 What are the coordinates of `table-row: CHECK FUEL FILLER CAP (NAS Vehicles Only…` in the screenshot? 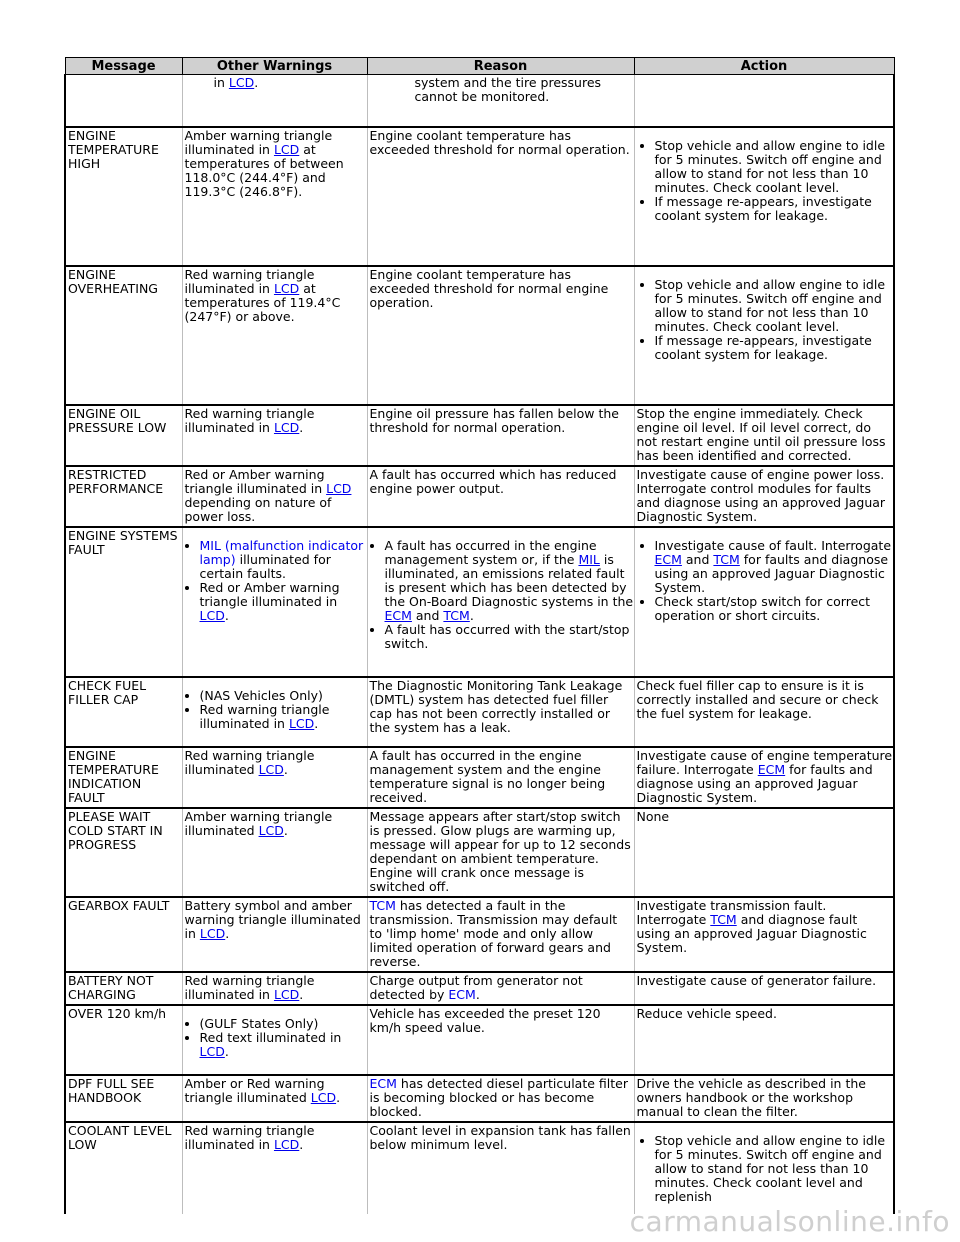 It's located at (479, 712).